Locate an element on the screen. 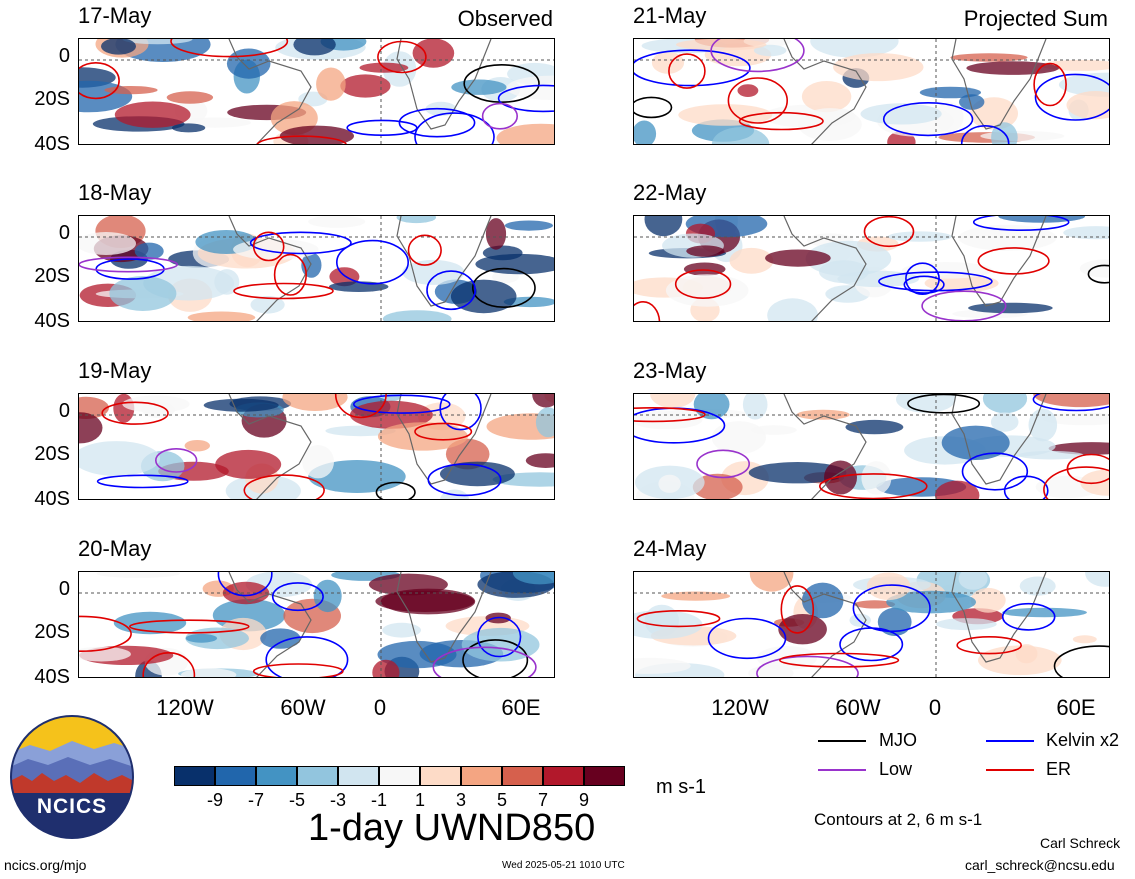 The height and width of the screenshot is (879, 1135). colorbar-tick-label: -9 is located at coordinates (214, 800).